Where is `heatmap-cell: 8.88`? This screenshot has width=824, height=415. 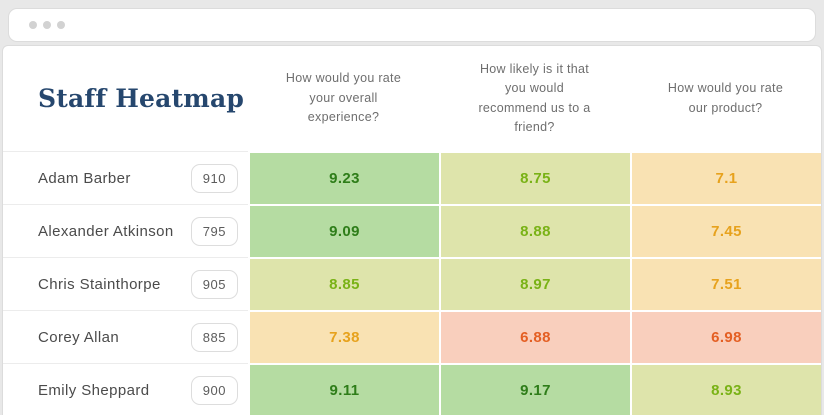
heatmap-cell: 8.88 is located at coordinates (535, 230).